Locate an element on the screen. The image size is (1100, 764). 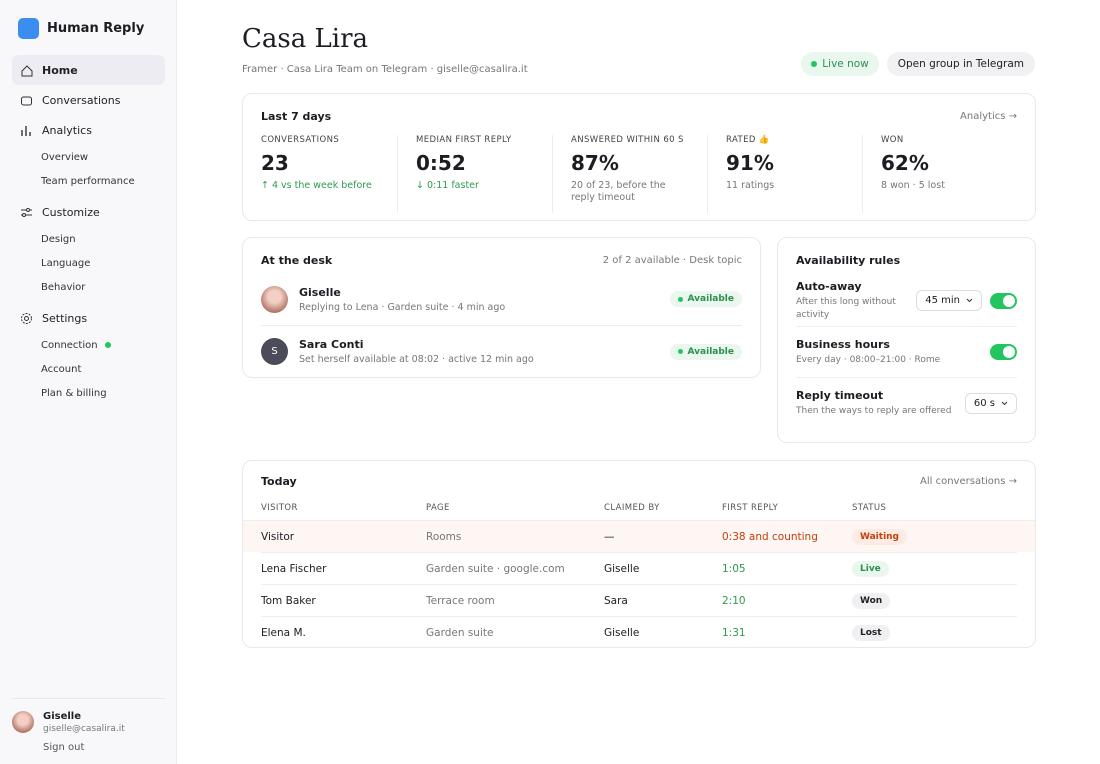
nav-subitem: Language is located at coordinates (88, 263).